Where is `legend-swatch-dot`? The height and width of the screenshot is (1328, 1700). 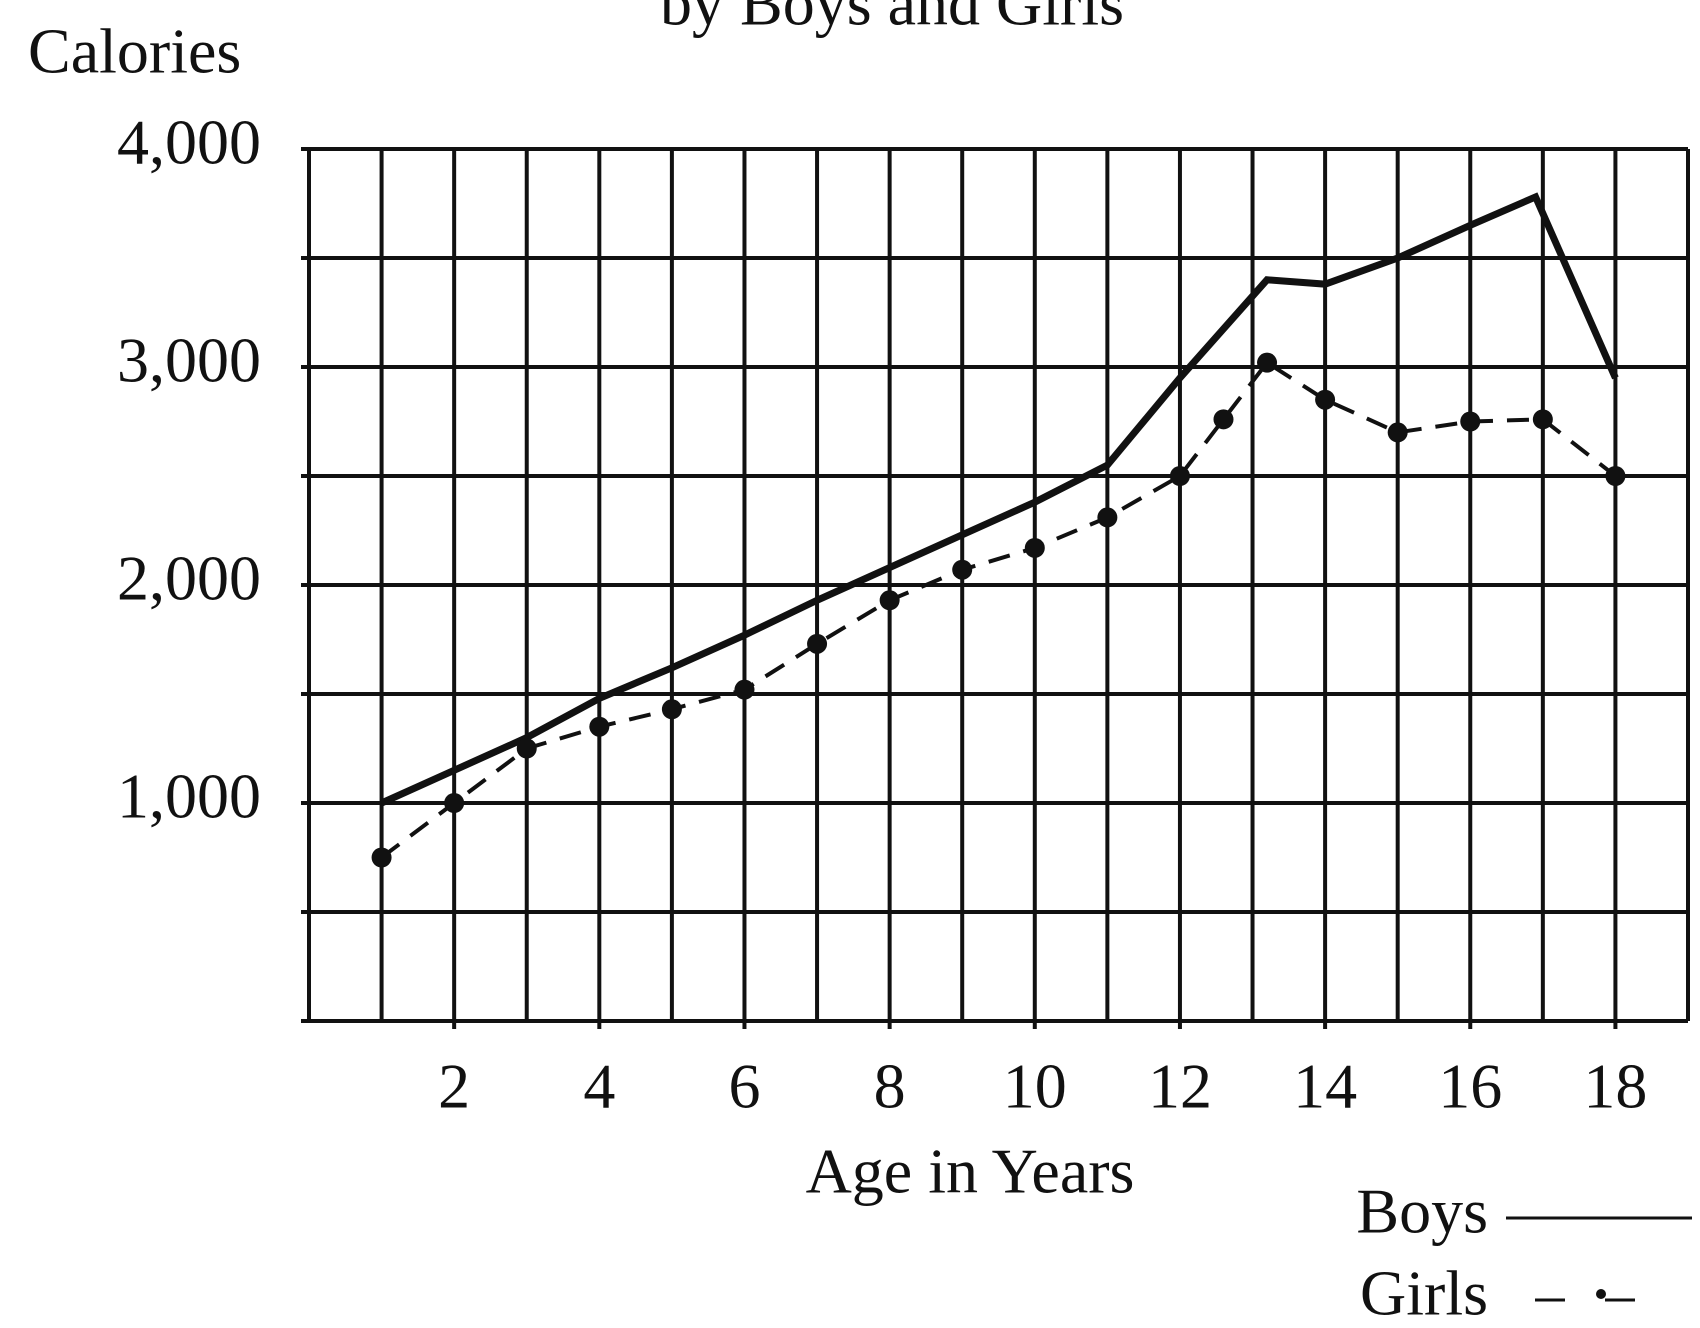 legend-swatch-dot is located at coordinates (1601, 1294).